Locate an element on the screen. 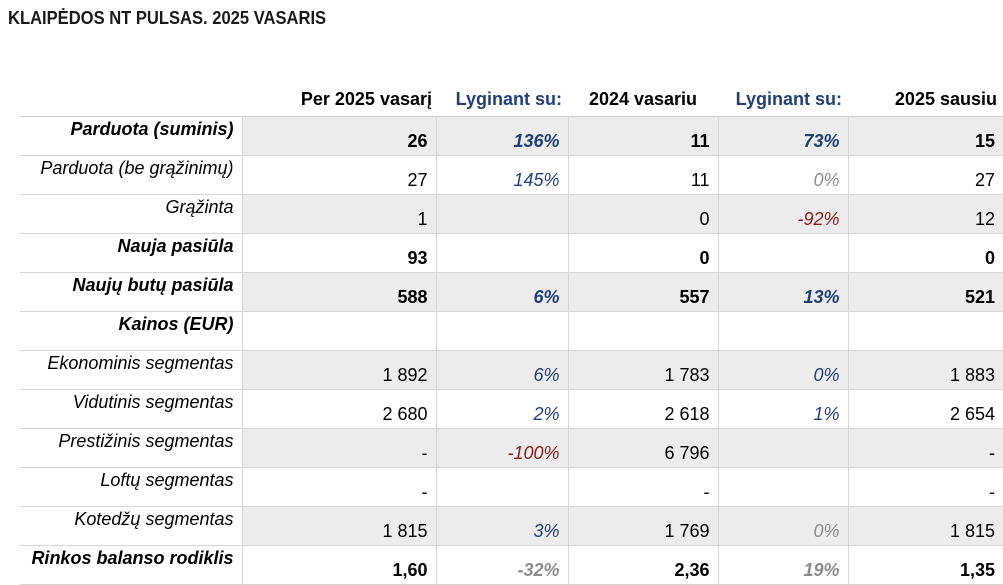  cell-prev-month: 1 883 is located at coordinates (925, 370).